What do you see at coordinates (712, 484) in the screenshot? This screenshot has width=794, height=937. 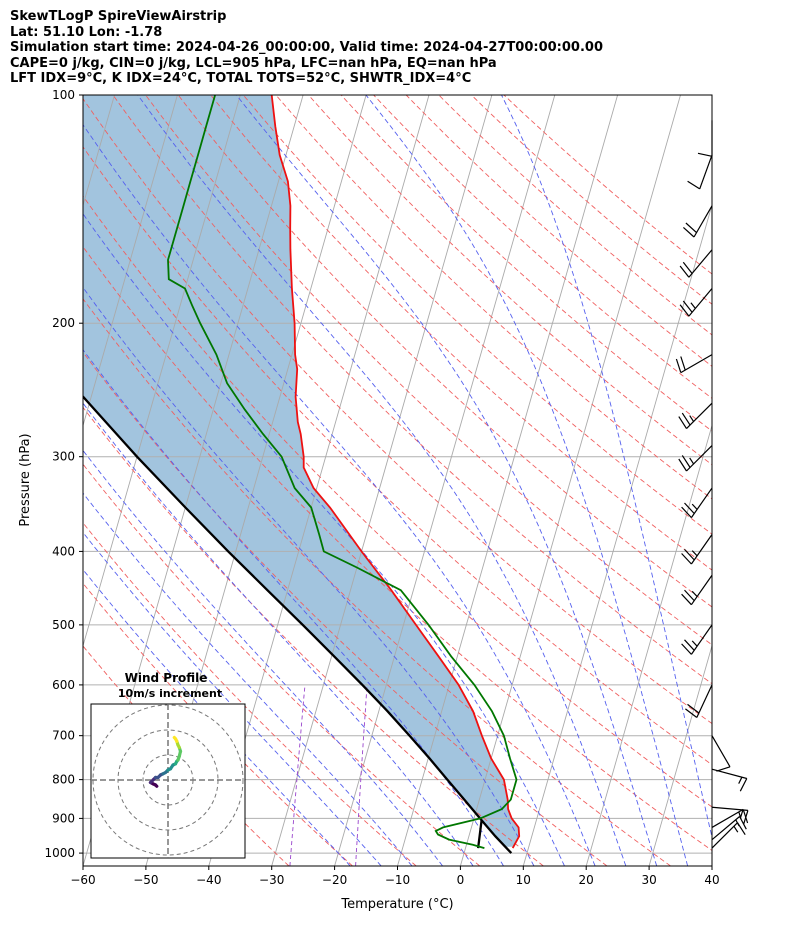 I see `wind-barbs-layer` at bounding box center [712, 484].